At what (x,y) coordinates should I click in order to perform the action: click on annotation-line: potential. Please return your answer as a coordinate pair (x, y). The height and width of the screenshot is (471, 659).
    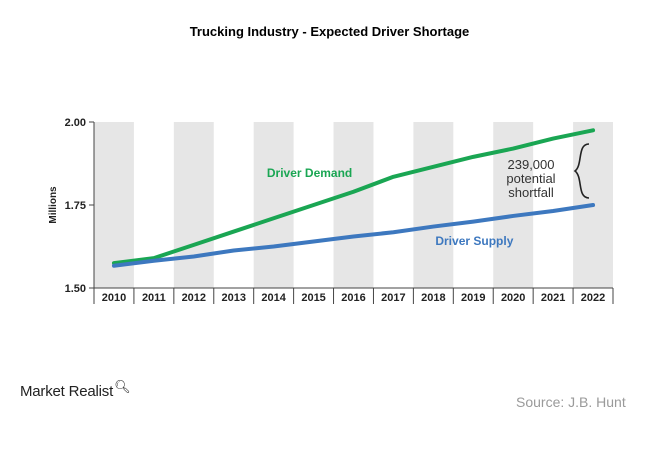
    Looking at the image, I should click on (530, 178).